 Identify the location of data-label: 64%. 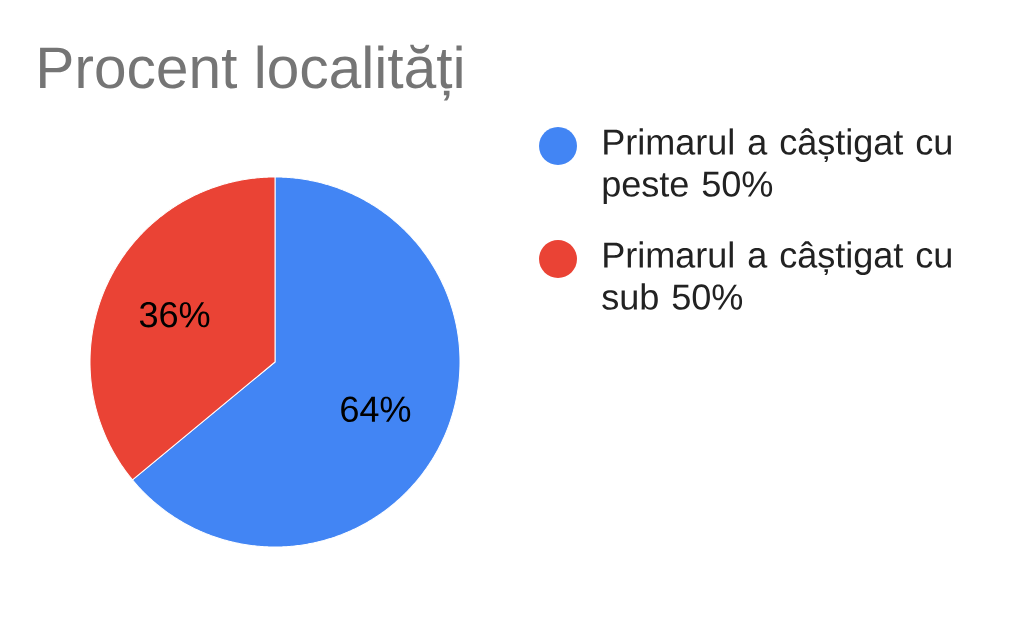
(376, 409).